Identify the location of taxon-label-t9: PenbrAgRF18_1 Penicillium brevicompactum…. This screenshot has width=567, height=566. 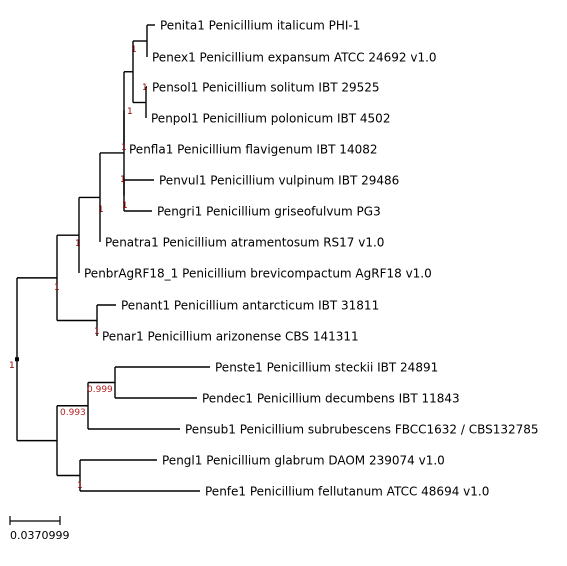
(258, 274).